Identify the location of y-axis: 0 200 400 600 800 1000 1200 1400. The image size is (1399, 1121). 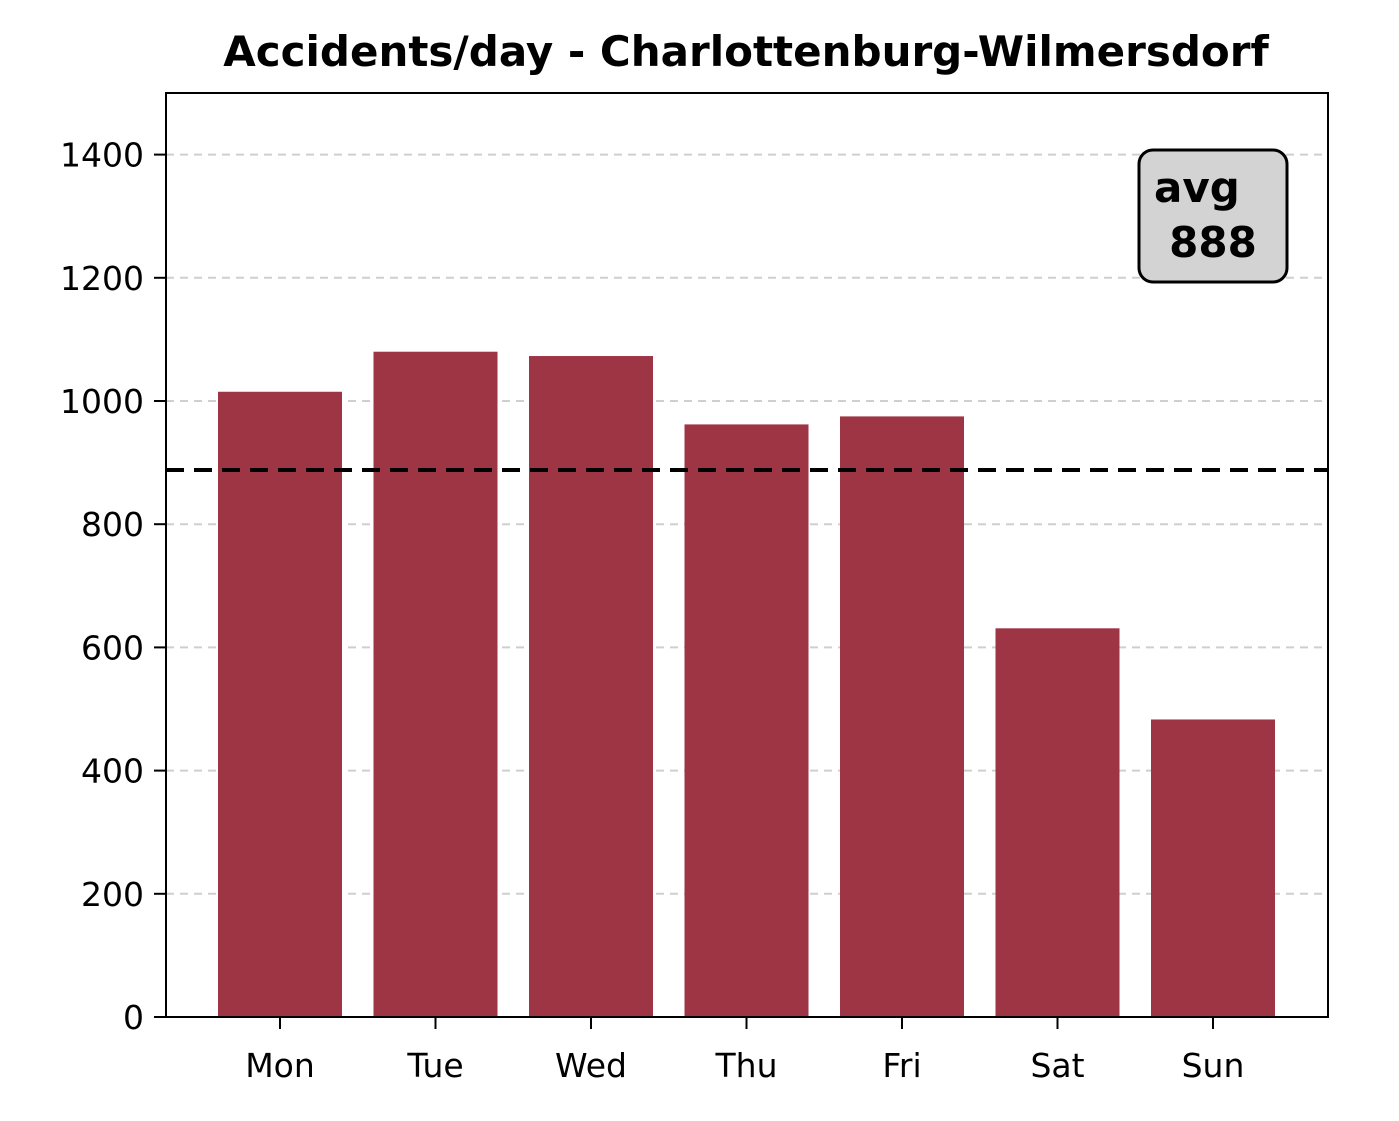
(113, 586).